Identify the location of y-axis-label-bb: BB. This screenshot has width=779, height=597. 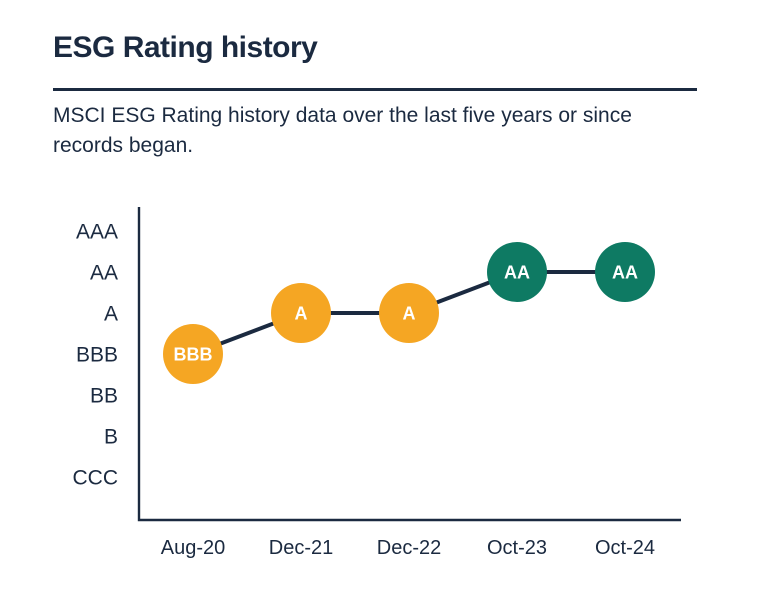
(104, 396).